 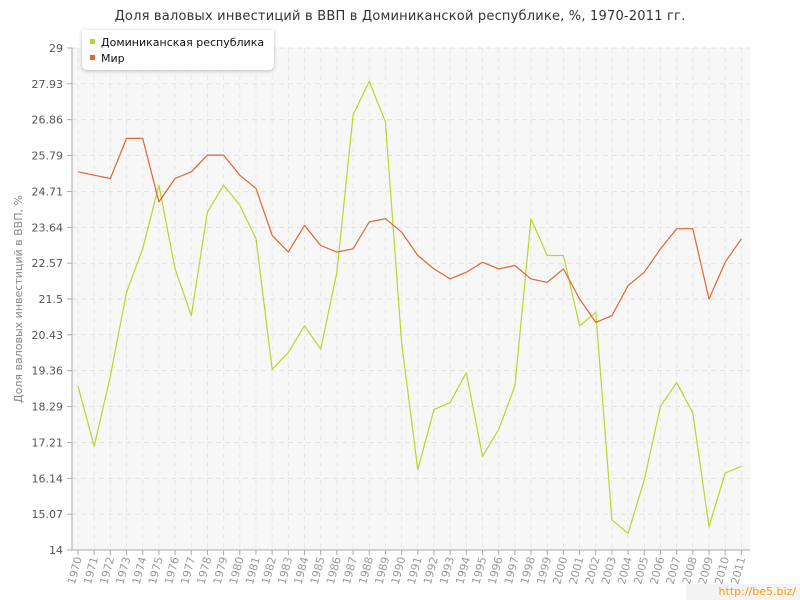 I want to click on legend: Доминиканская республика Мир, so click(x=178, y=50).